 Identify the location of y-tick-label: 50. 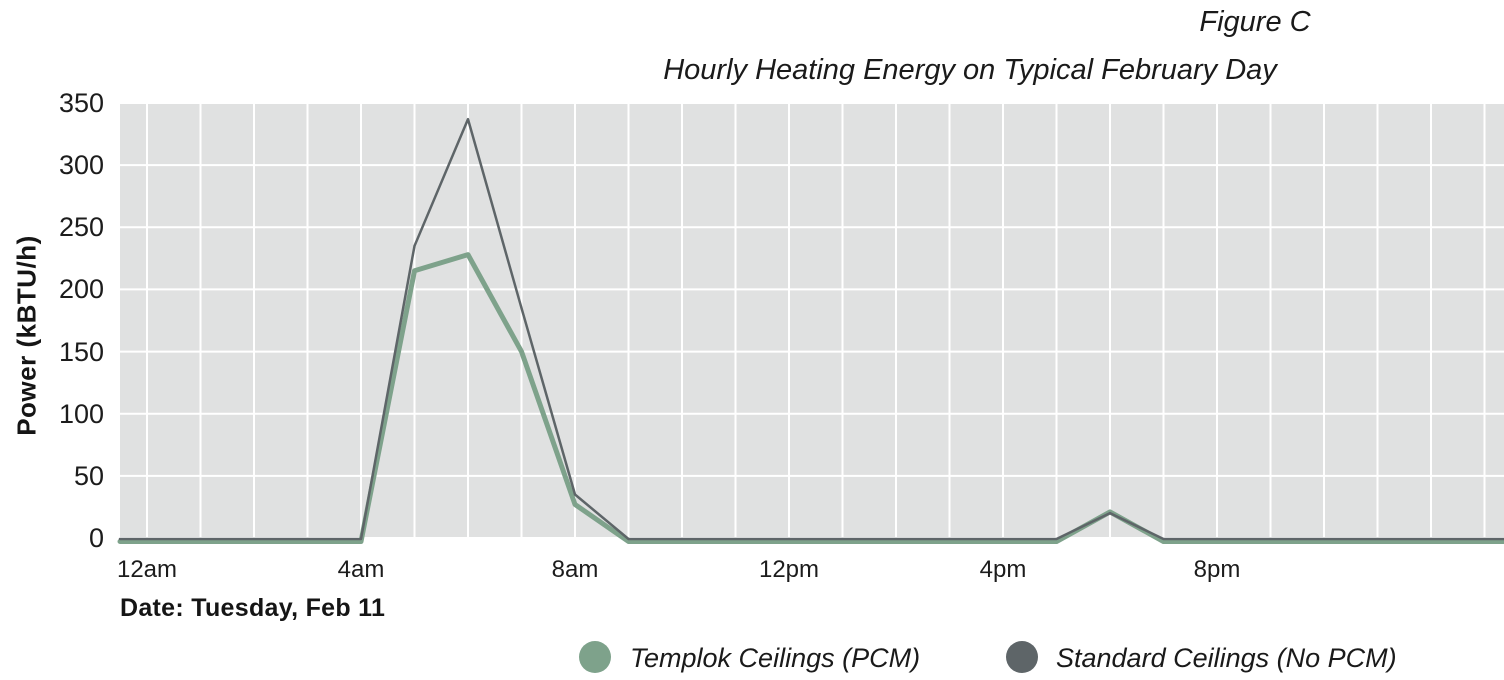
(88, 475).